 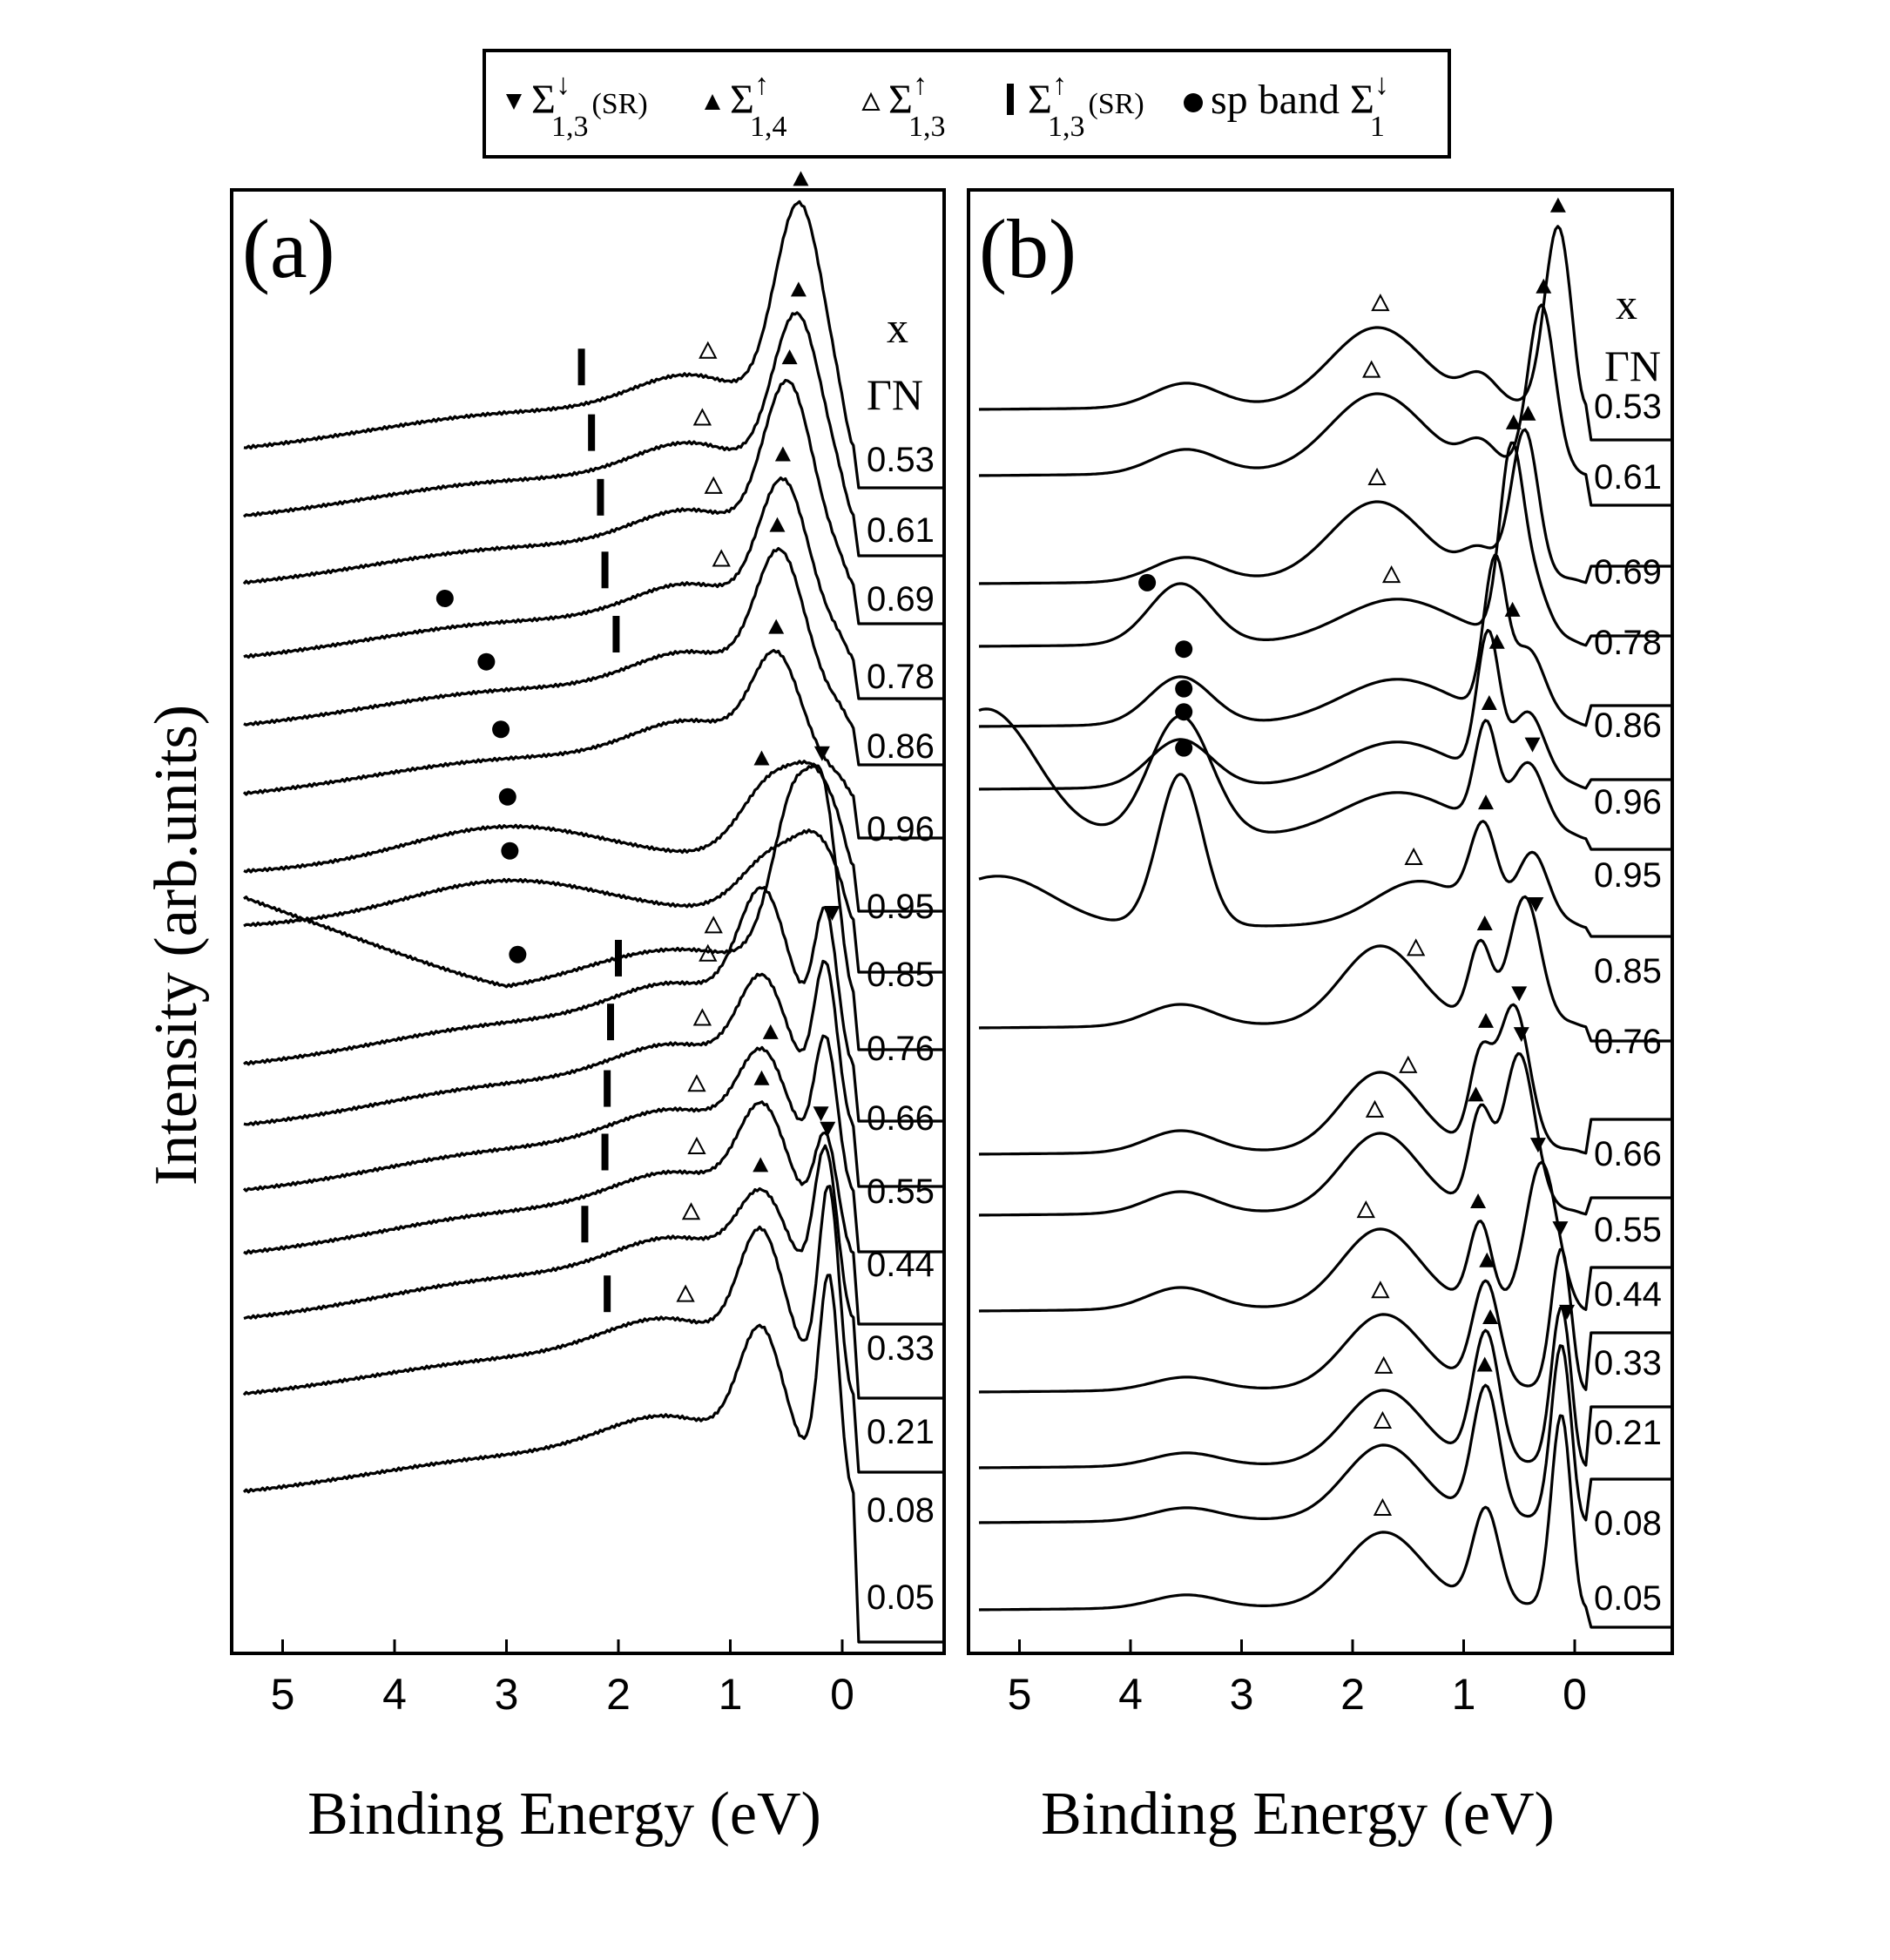 I want to click on curve-0.76, so click(x=593, y=906).